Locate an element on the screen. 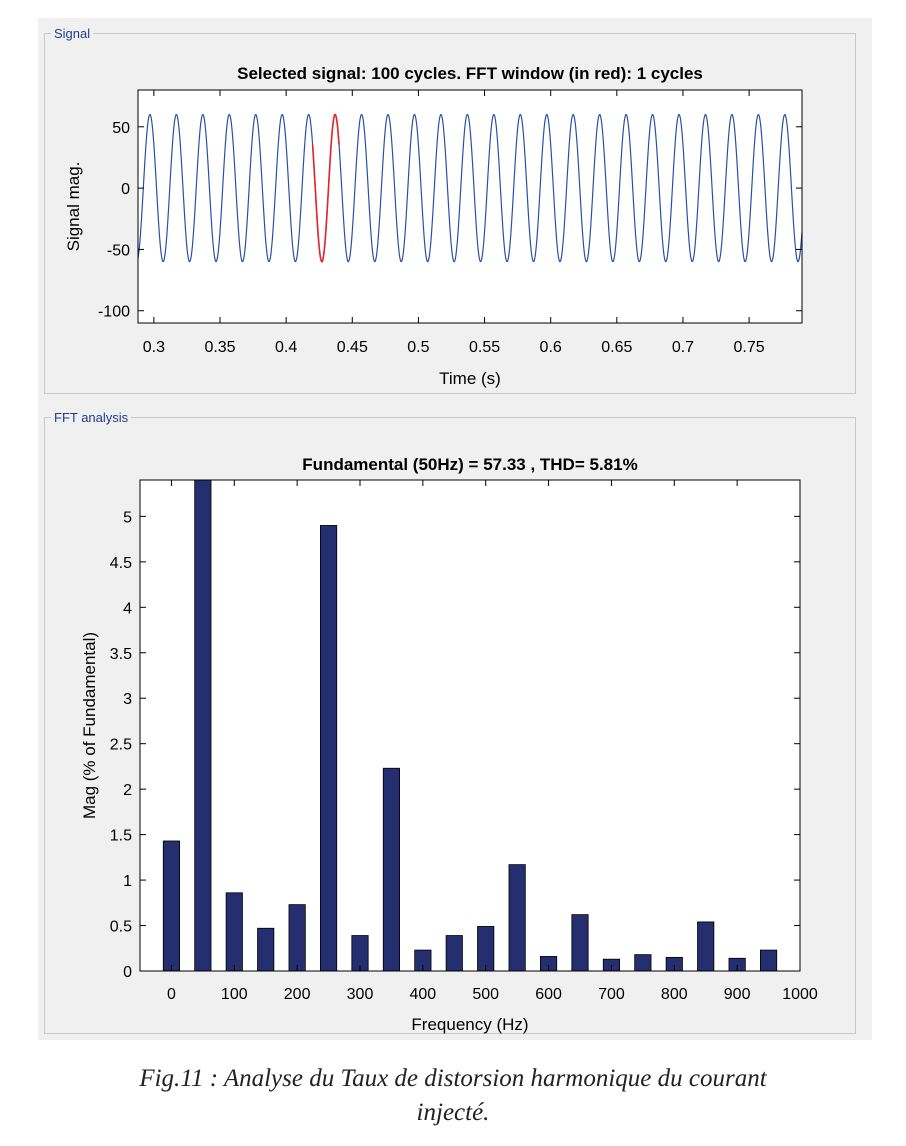 This screenshot has width=906, height=1146. fft-window-line is located at coordinates (325, 188).